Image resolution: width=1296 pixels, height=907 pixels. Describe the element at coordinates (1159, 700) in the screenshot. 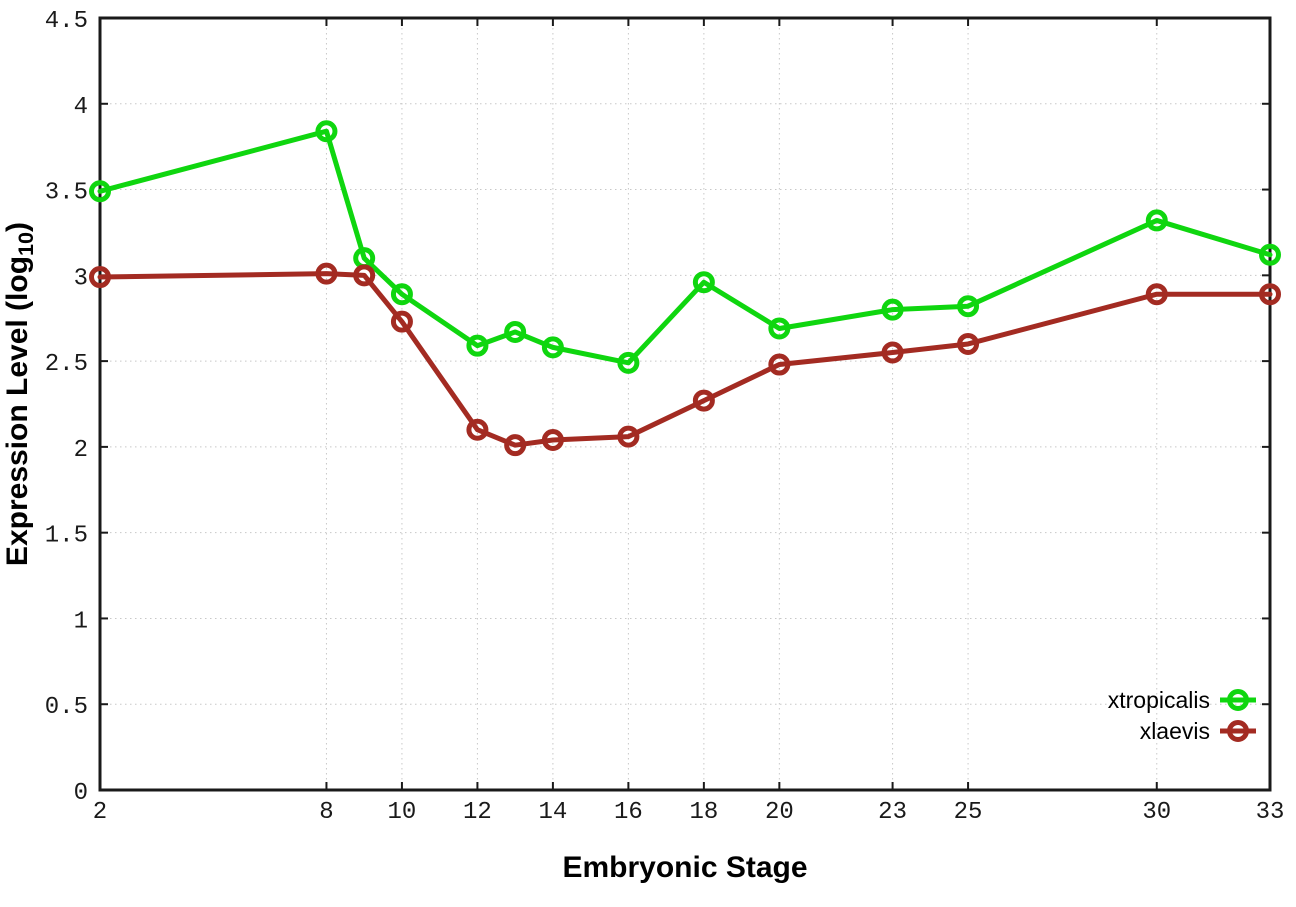

I see `legend-label-xtropicalis: xtropicalis` at that location.